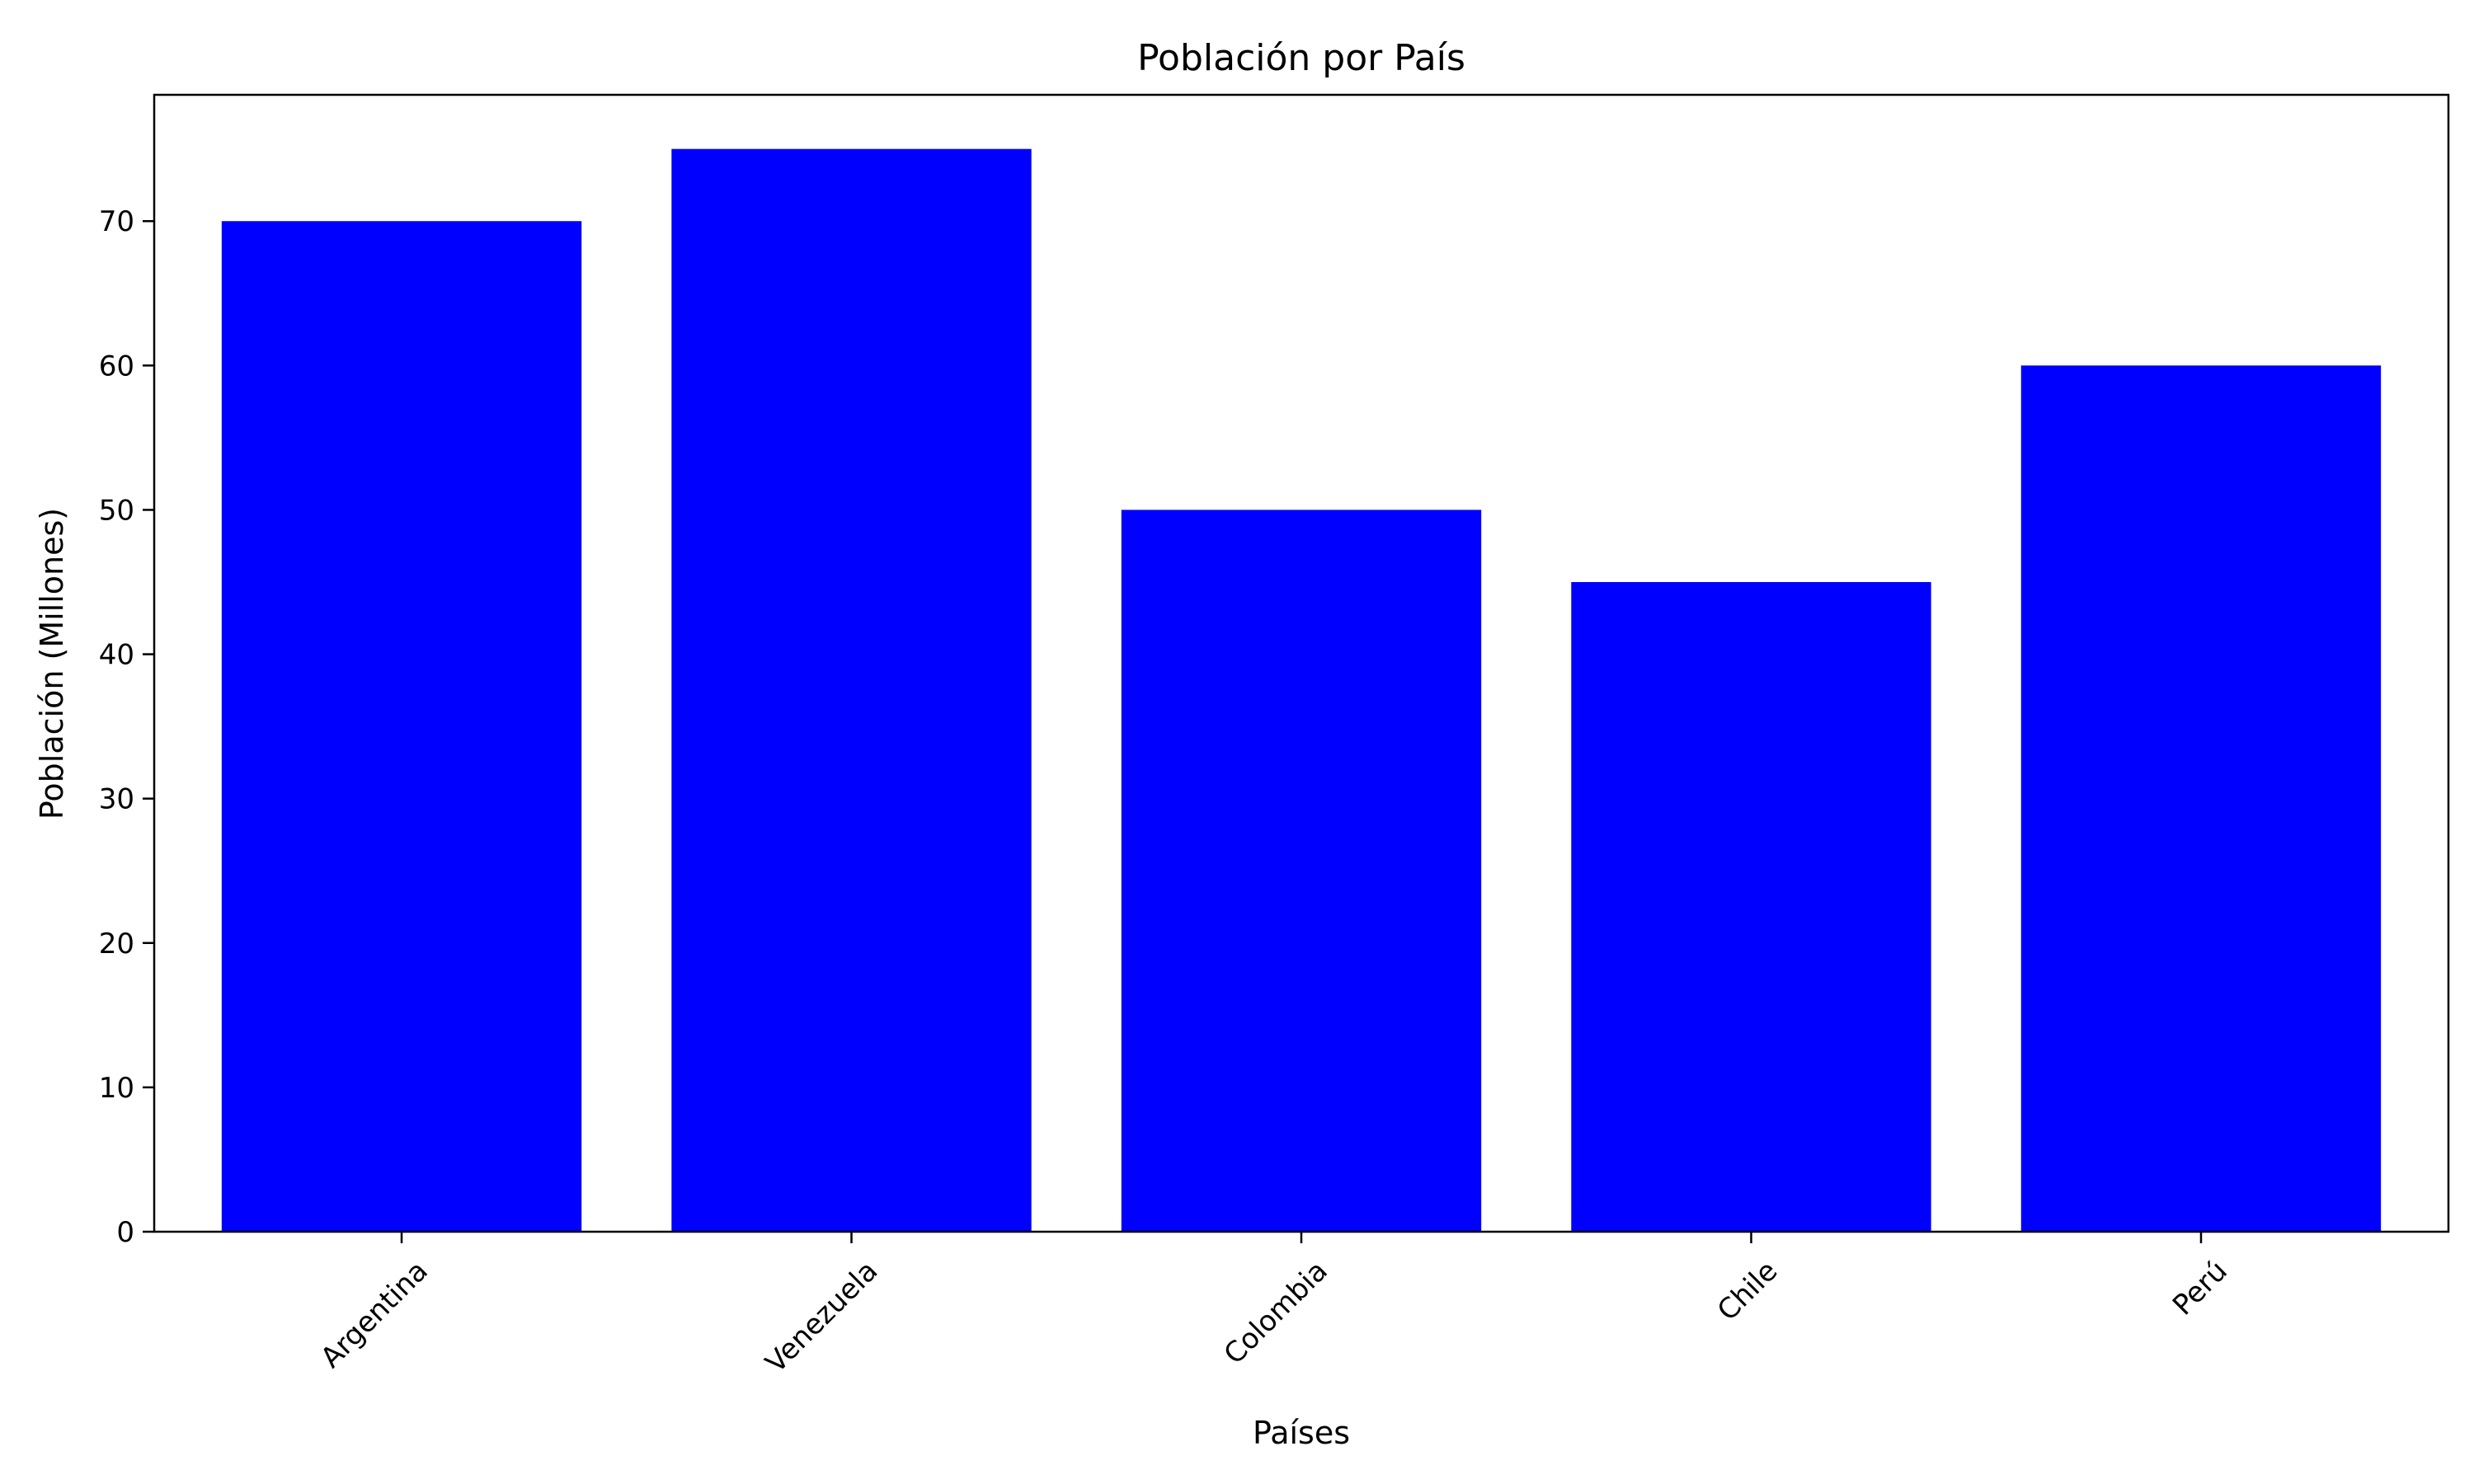  I want to click on x-tick-label: Venezuela, so click(822, 1317).